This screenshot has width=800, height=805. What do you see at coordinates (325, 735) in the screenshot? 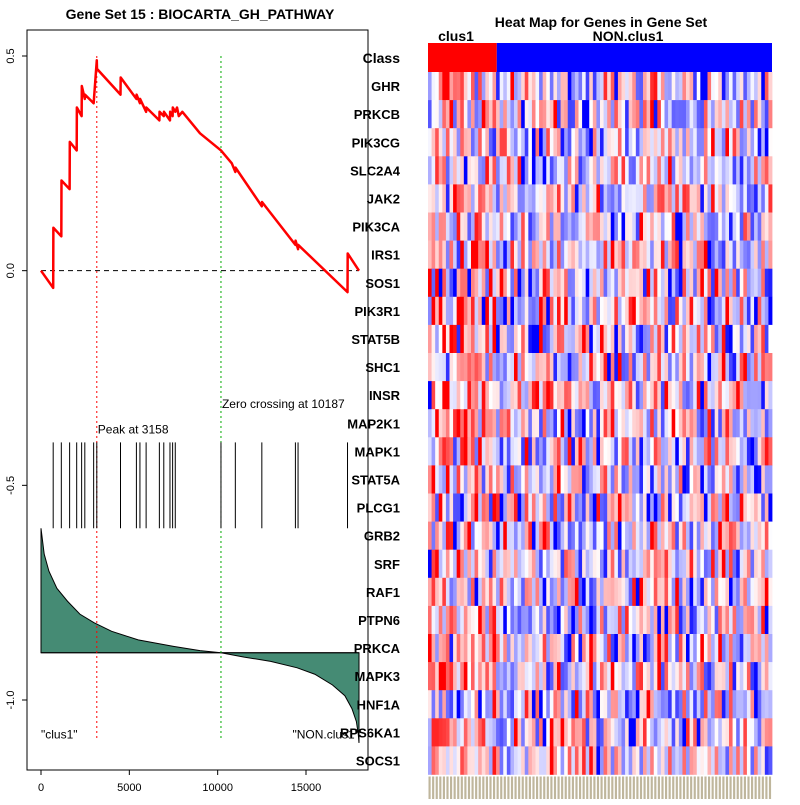
I see `annotation-non-clus1: "NON.clus1"` at bounding box center [325, 735].